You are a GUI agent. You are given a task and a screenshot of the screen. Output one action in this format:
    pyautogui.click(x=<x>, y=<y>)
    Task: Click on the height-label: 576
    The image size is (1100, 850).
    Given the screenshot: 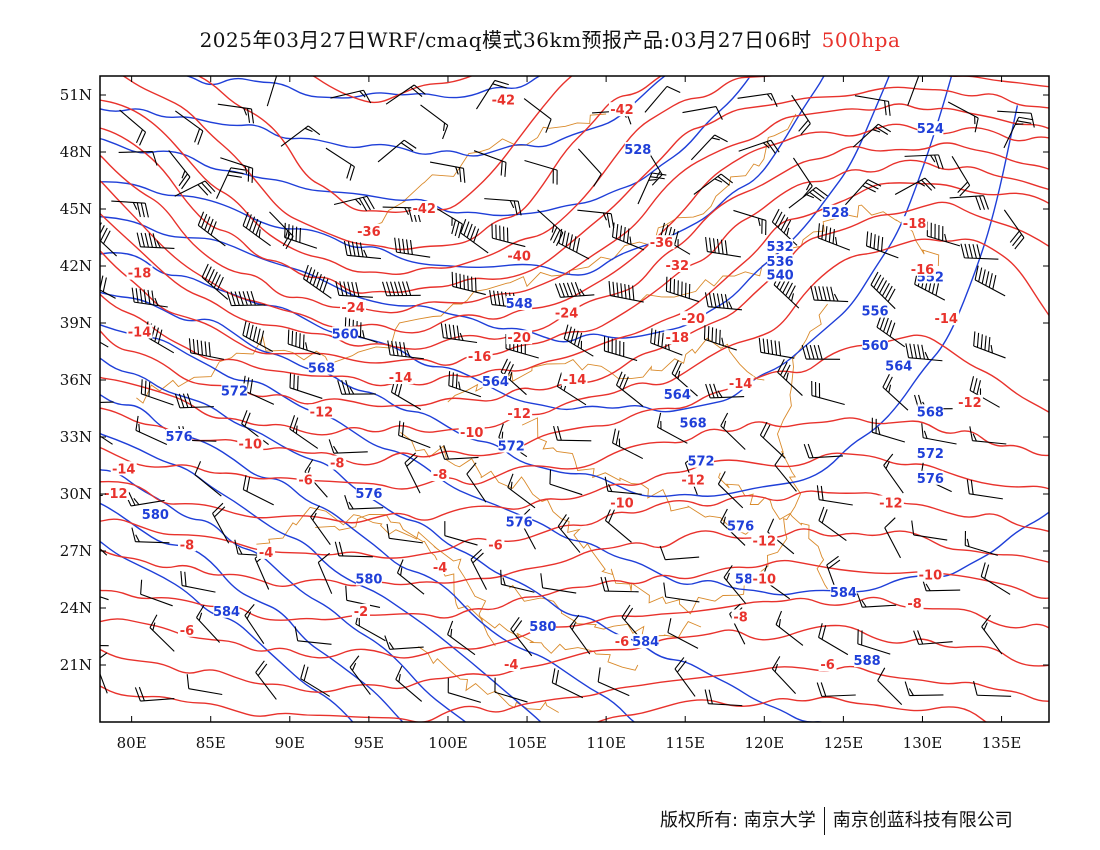 What is the action you would take?
    pyautogui.click(x=930, y=479)
    